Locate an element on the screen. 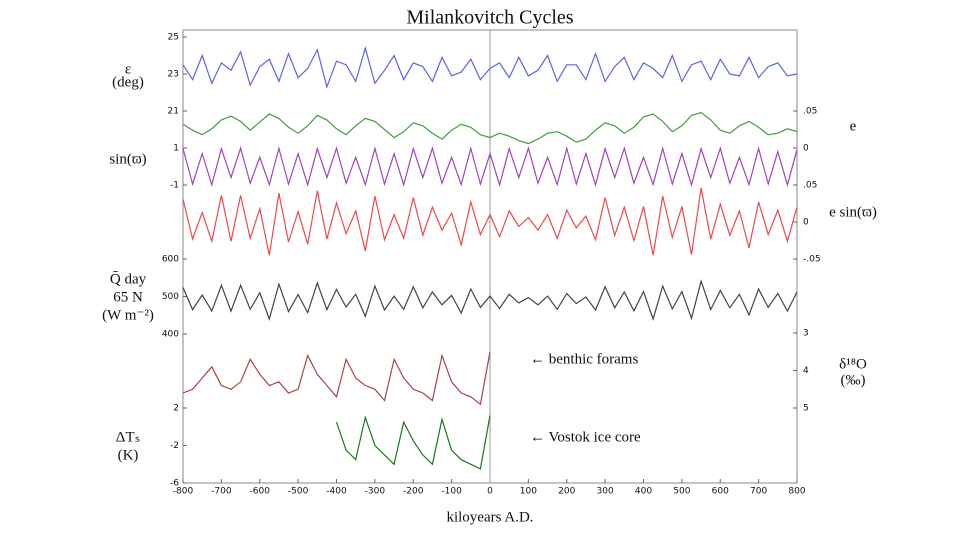 Image resolution: width=960 pixels, height=540 pixels. x-tick-label: 800 is located at coordinates (796, 492).